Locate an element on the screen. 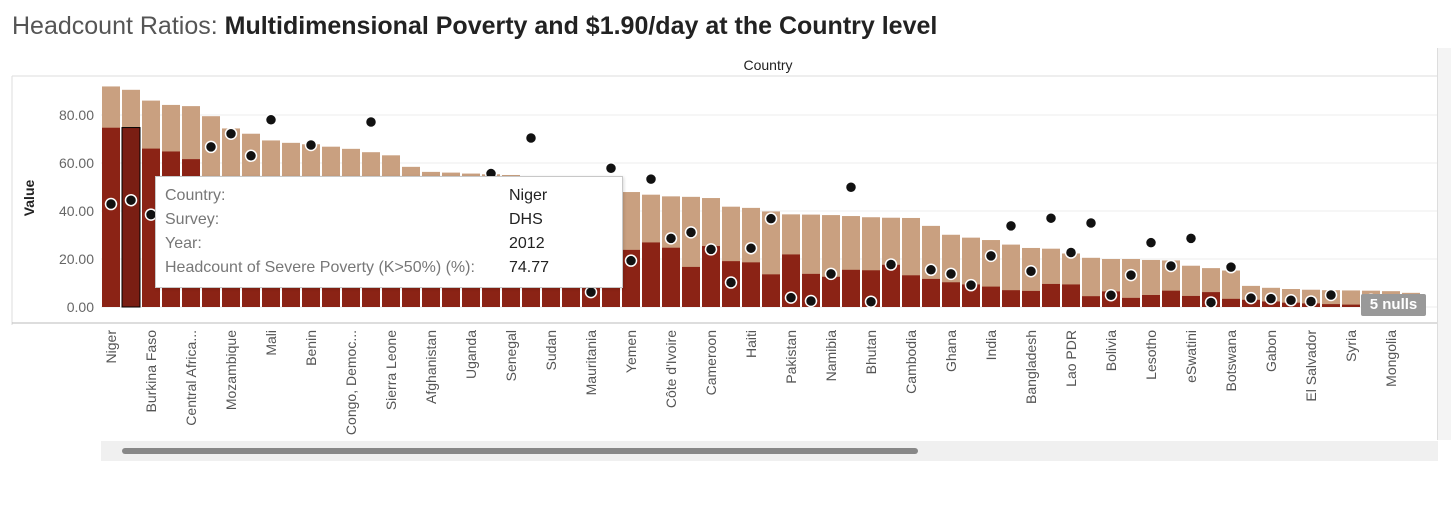  title-prefix: Headcount Ratios: is located at coordinates (118, 26).